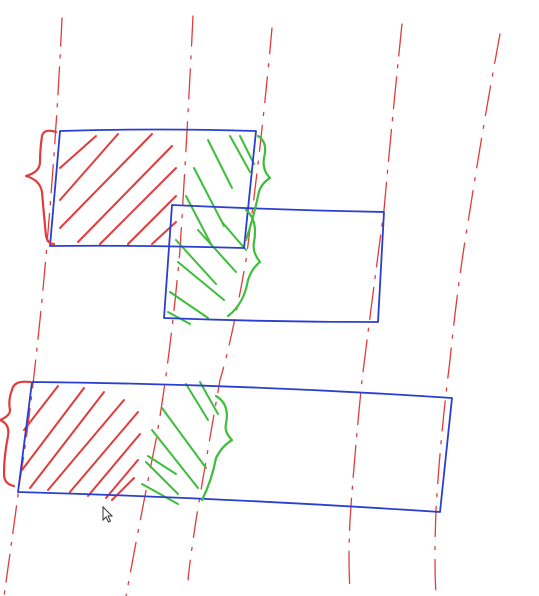 This screenshot has width=539, height=596. Describe the element at coordinates (16, 434) in the screenshot. I see `red-brace-bottom` at that location.